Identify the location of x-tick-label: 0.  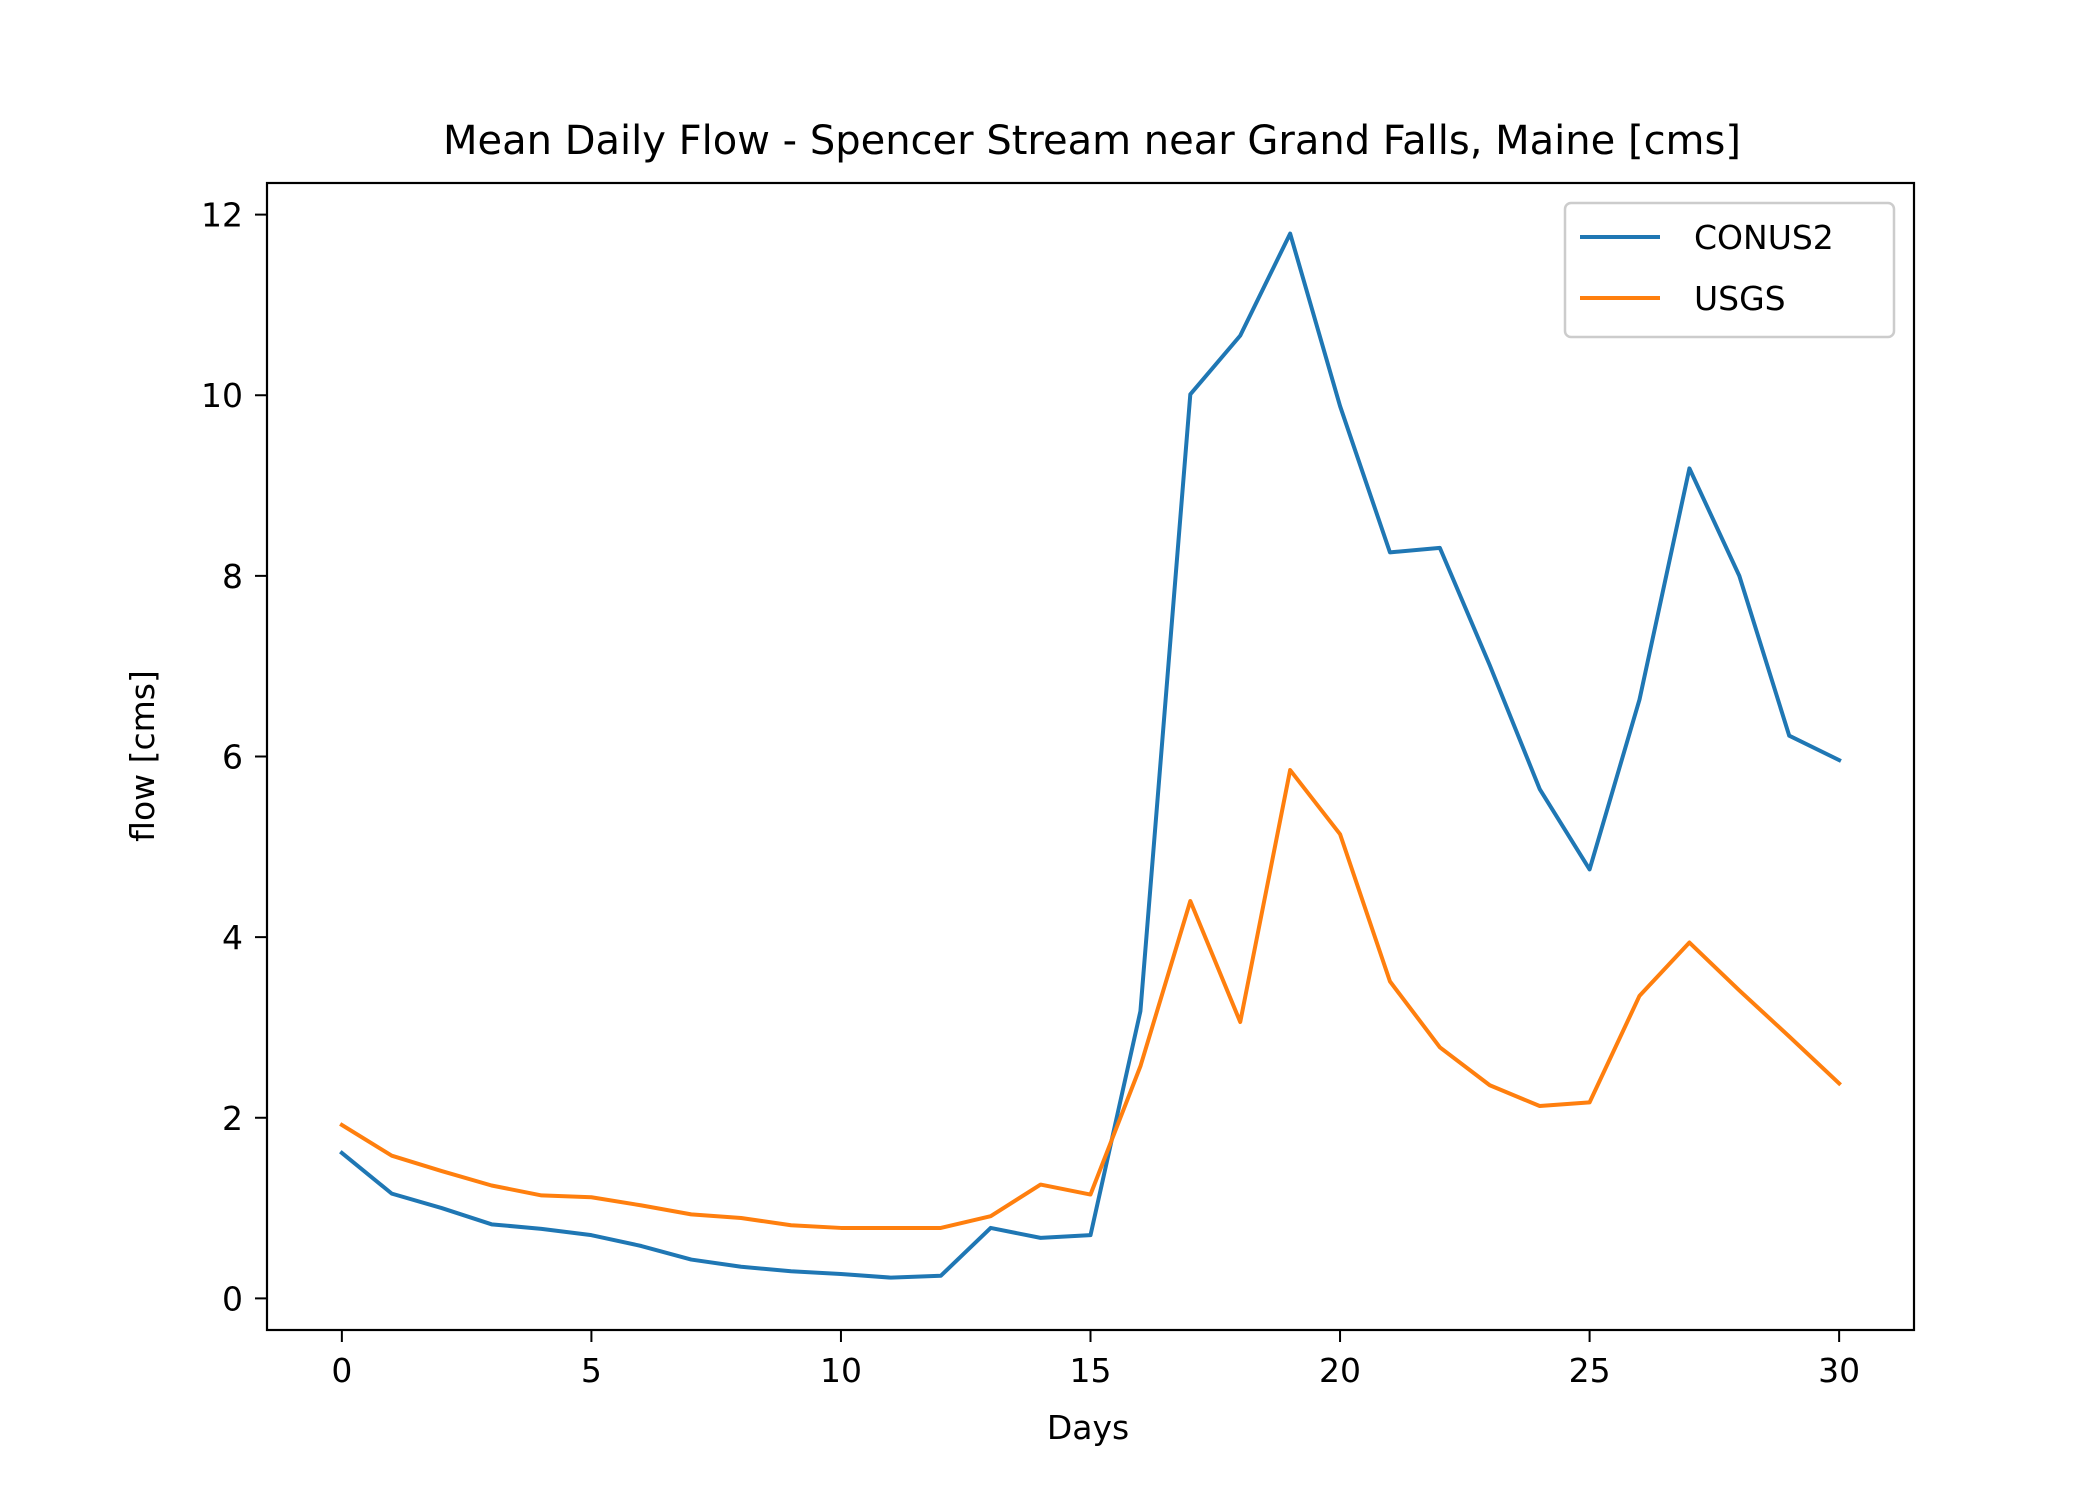
(341, 1370).